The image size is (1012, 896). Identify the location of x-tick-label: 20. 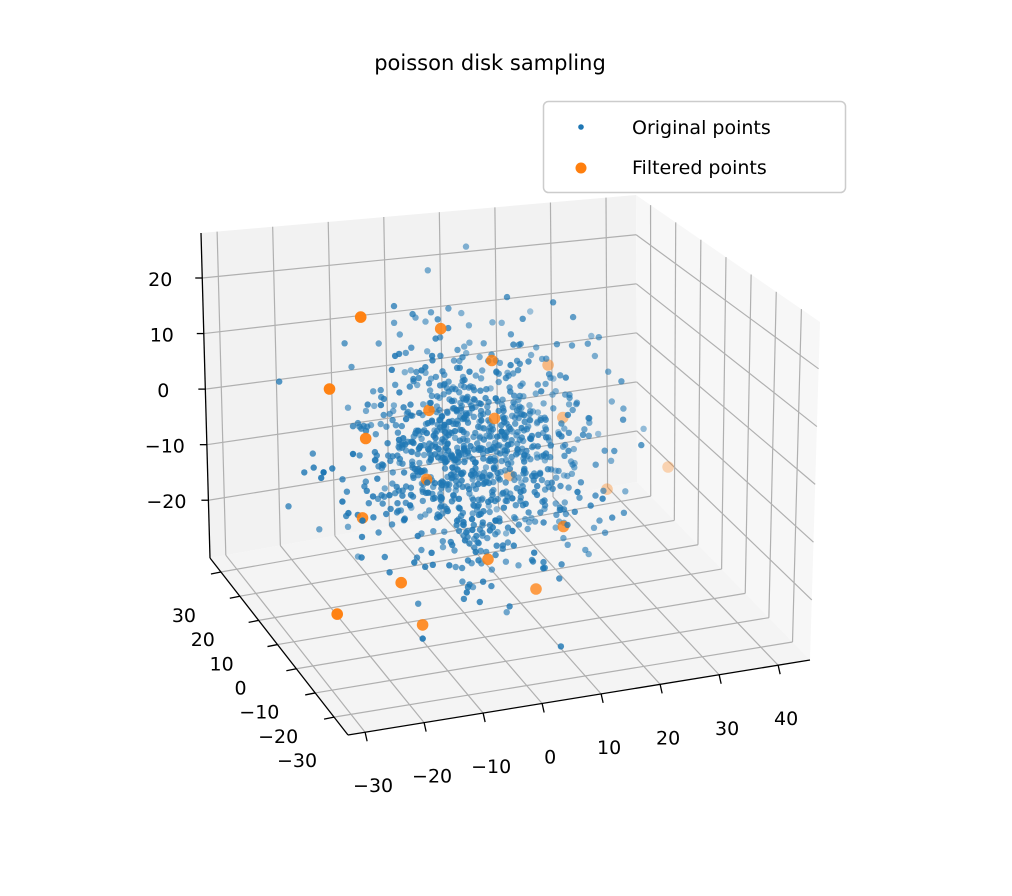
(668, 738).